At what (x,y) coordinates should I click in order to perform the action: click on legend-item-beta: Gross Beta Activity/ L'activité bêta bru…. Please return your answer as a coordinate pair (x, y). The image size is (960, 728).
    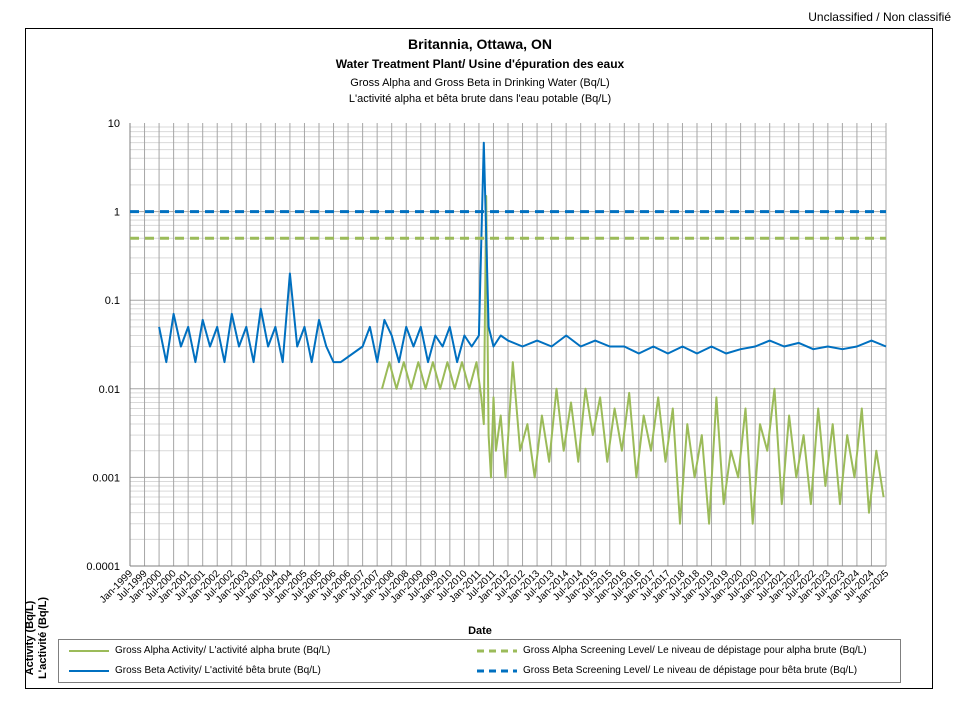
    Looking at the image, I should click on (195, 670).